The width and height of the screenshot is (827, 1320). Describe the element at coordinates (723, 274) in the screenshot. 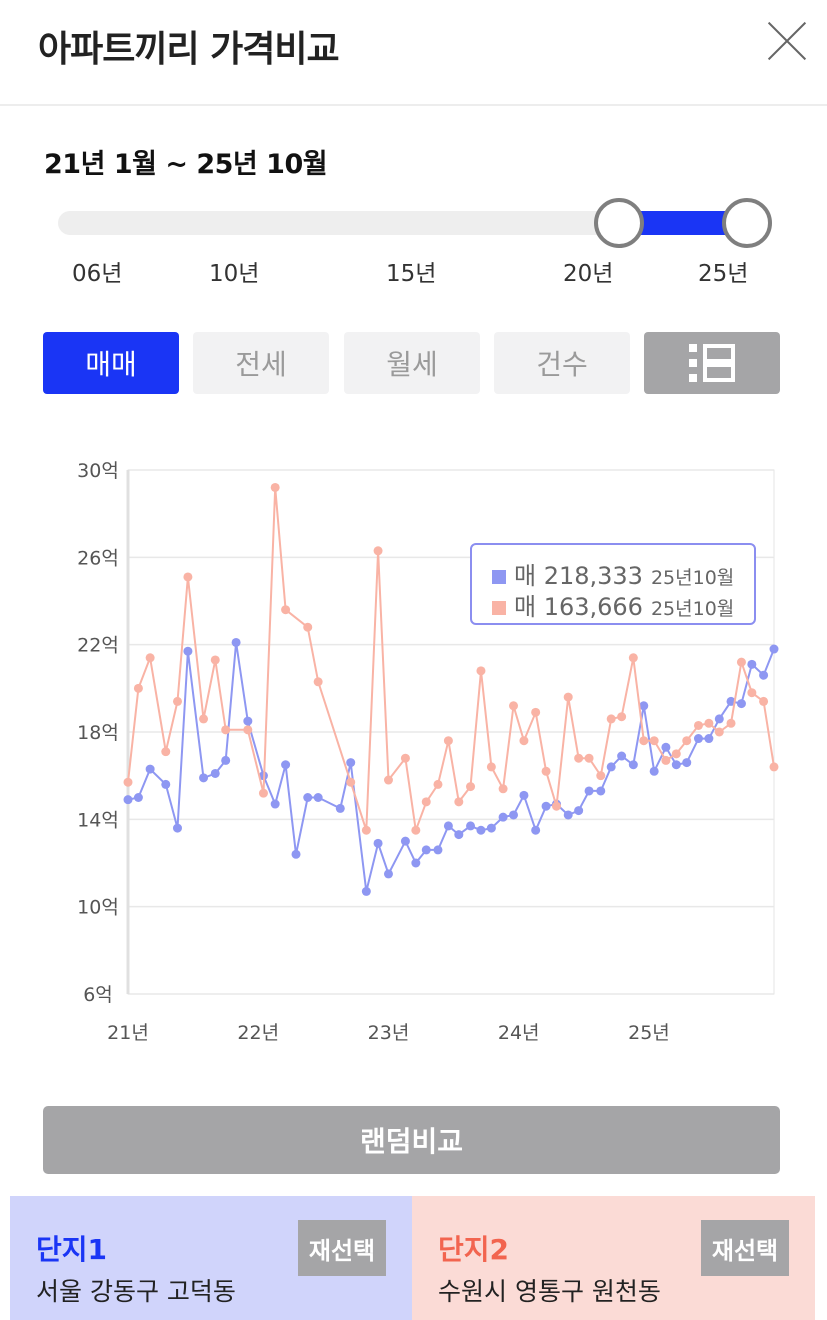

I see `slider-tick-label: 25년` at that location.